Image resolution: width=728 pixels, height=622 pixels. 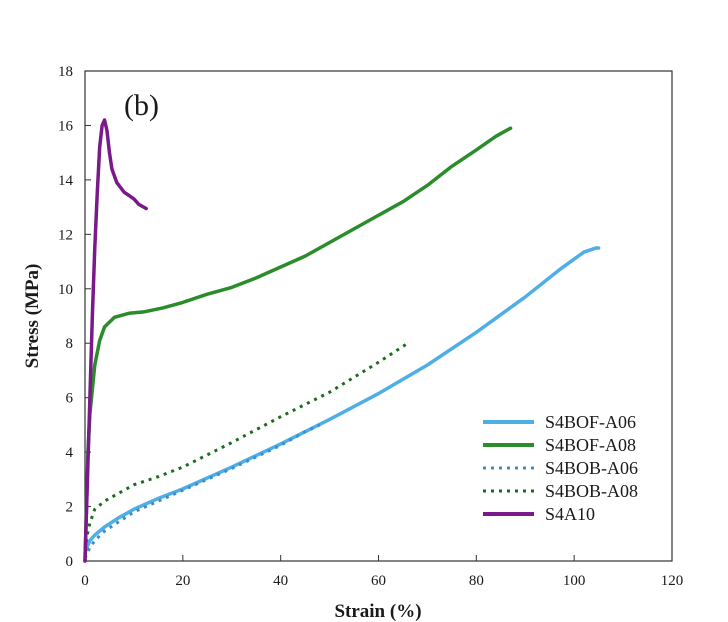 What do you see at coordinates (70, 562) in the screenshot?
I see `y-tick-label: 0` at bounding box center [70, 562].